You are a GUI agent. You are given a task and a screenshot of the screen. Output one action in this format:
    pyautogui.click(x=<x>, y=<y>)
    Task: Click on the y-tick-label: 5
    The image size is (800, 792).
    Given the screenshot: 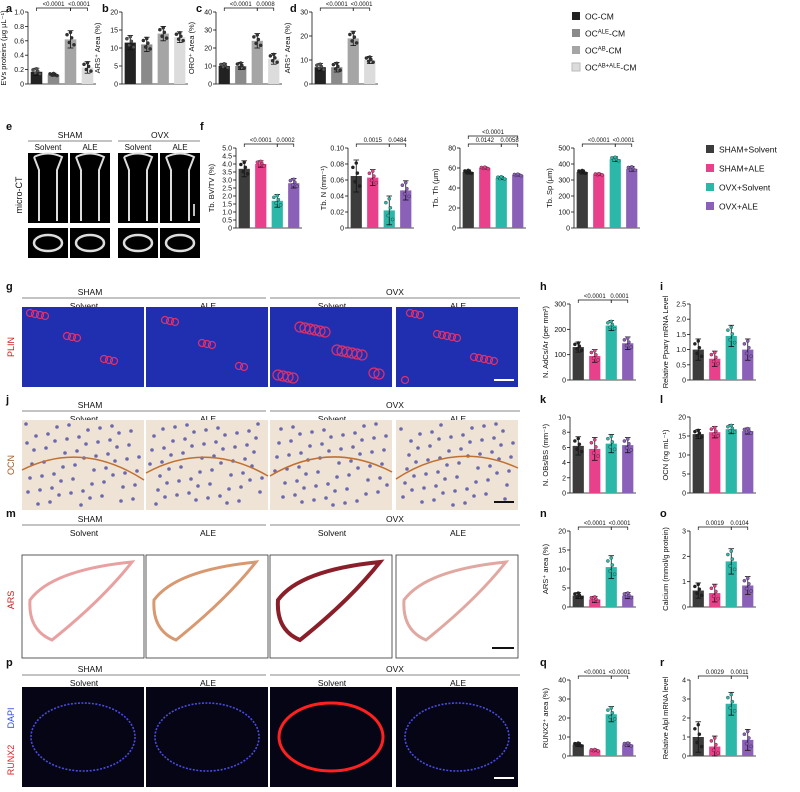 What is the action you would take?
    pyautogui.click(x=564, y=589)
    